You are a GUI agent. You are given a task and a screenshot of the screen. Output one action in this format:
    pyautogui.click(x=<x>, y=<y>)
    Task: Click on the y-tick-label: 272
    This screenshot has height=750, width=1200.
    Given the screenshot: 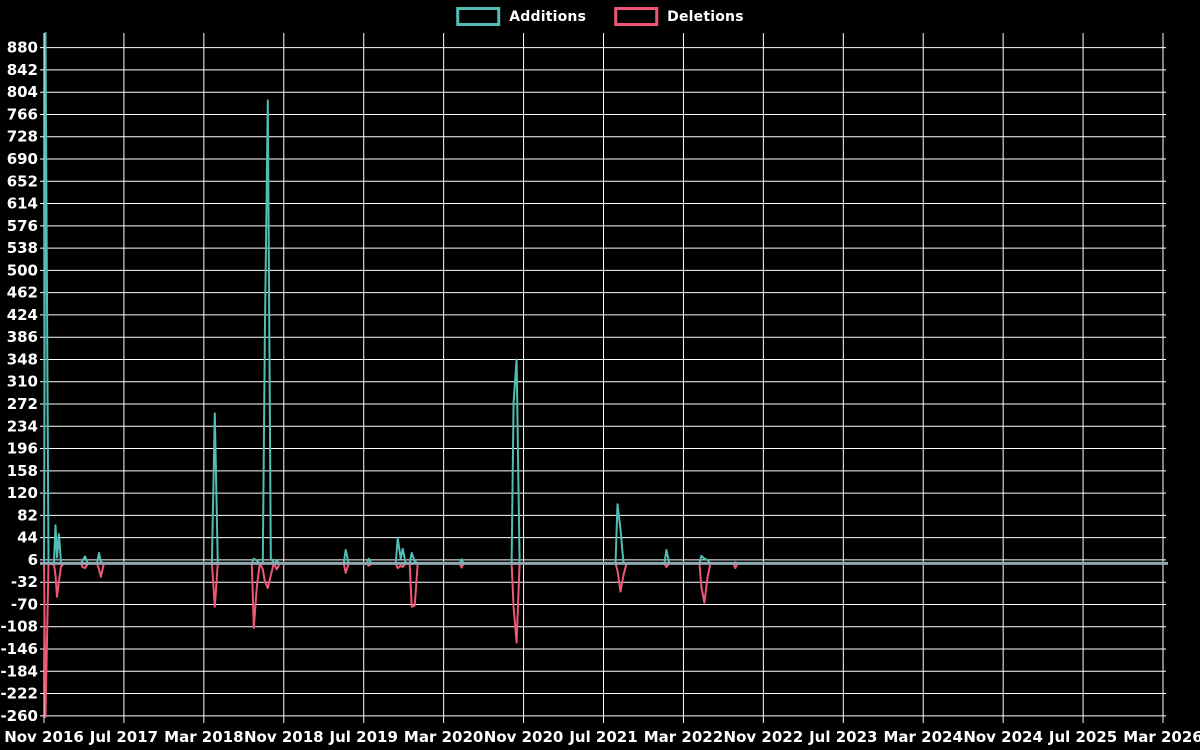 What is the action you would take?
    pyautogui.click(x=22, y=404)
    